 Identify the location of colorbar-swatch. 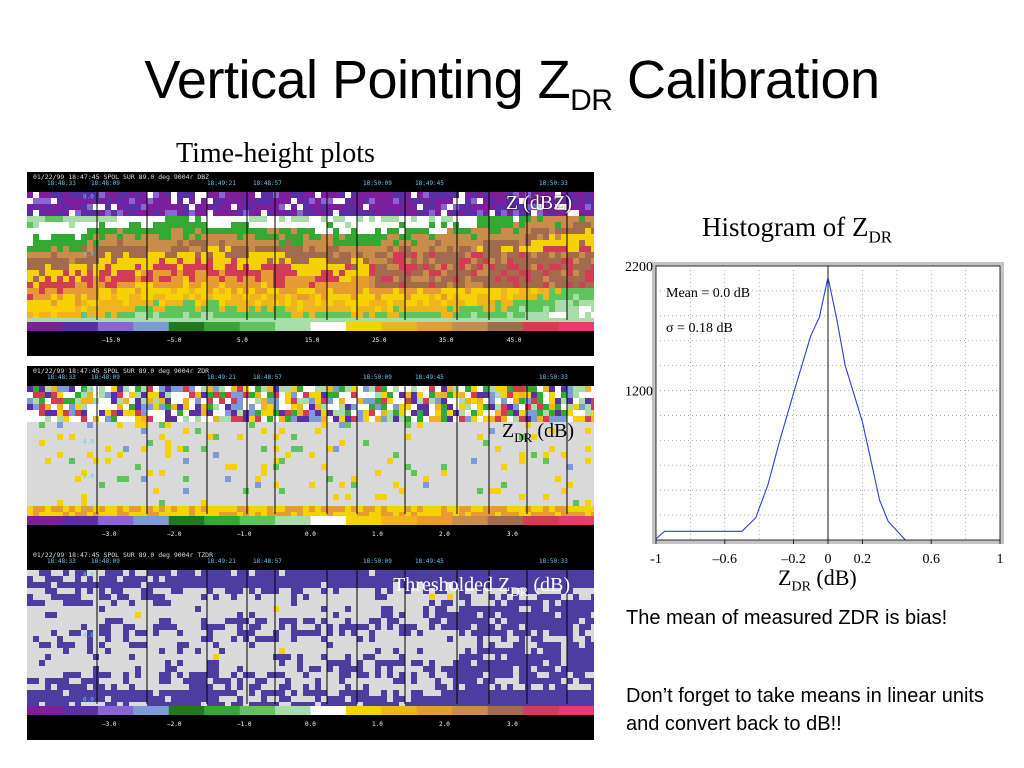
(45, 326).